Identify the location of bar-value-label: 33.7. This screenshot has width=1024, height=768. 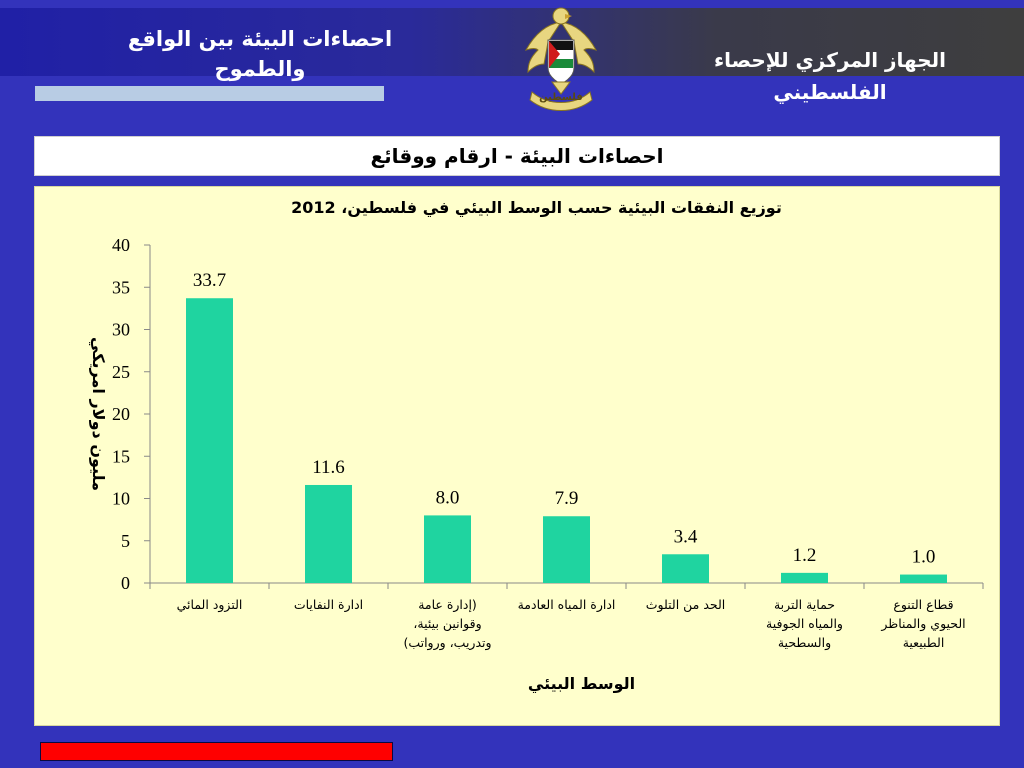
(209, 280).